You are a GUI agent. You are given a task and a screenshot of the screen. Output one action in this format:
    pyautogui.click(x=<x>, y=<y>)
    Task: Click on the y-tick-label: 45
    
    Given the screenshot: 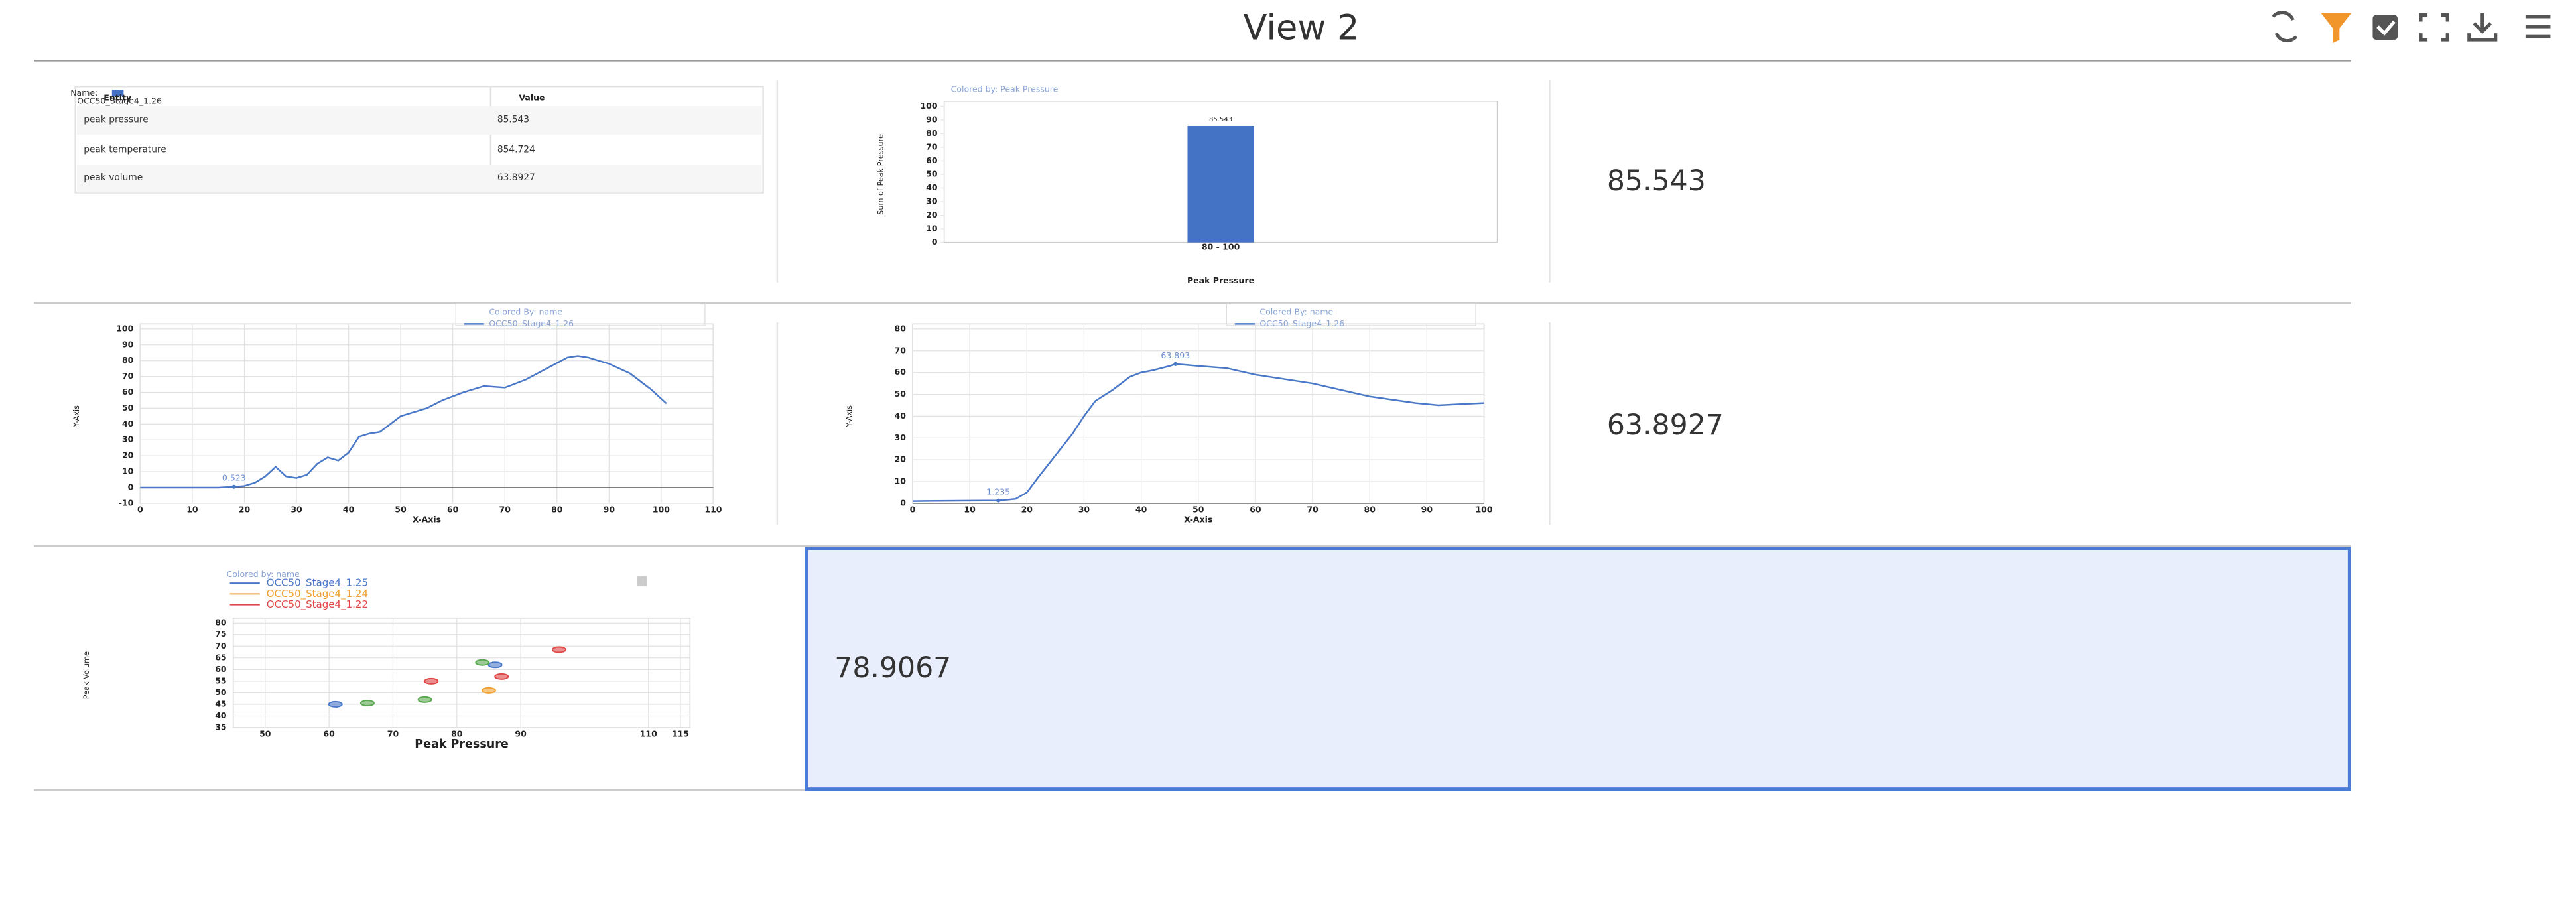 What is the action you would take?
    pyautogui.click(x=221, y=703)
    